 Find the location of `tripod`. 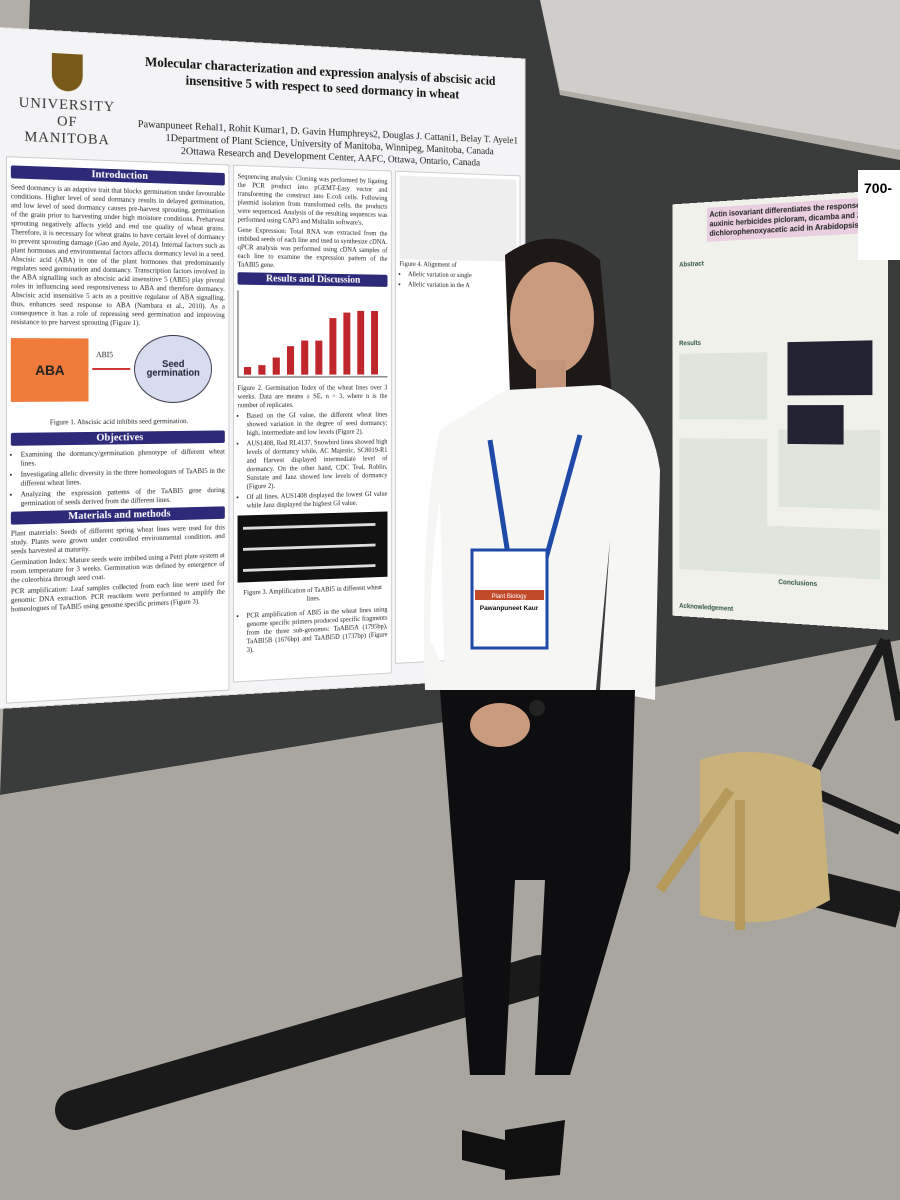

tripod is located at coordinates (855, 735).